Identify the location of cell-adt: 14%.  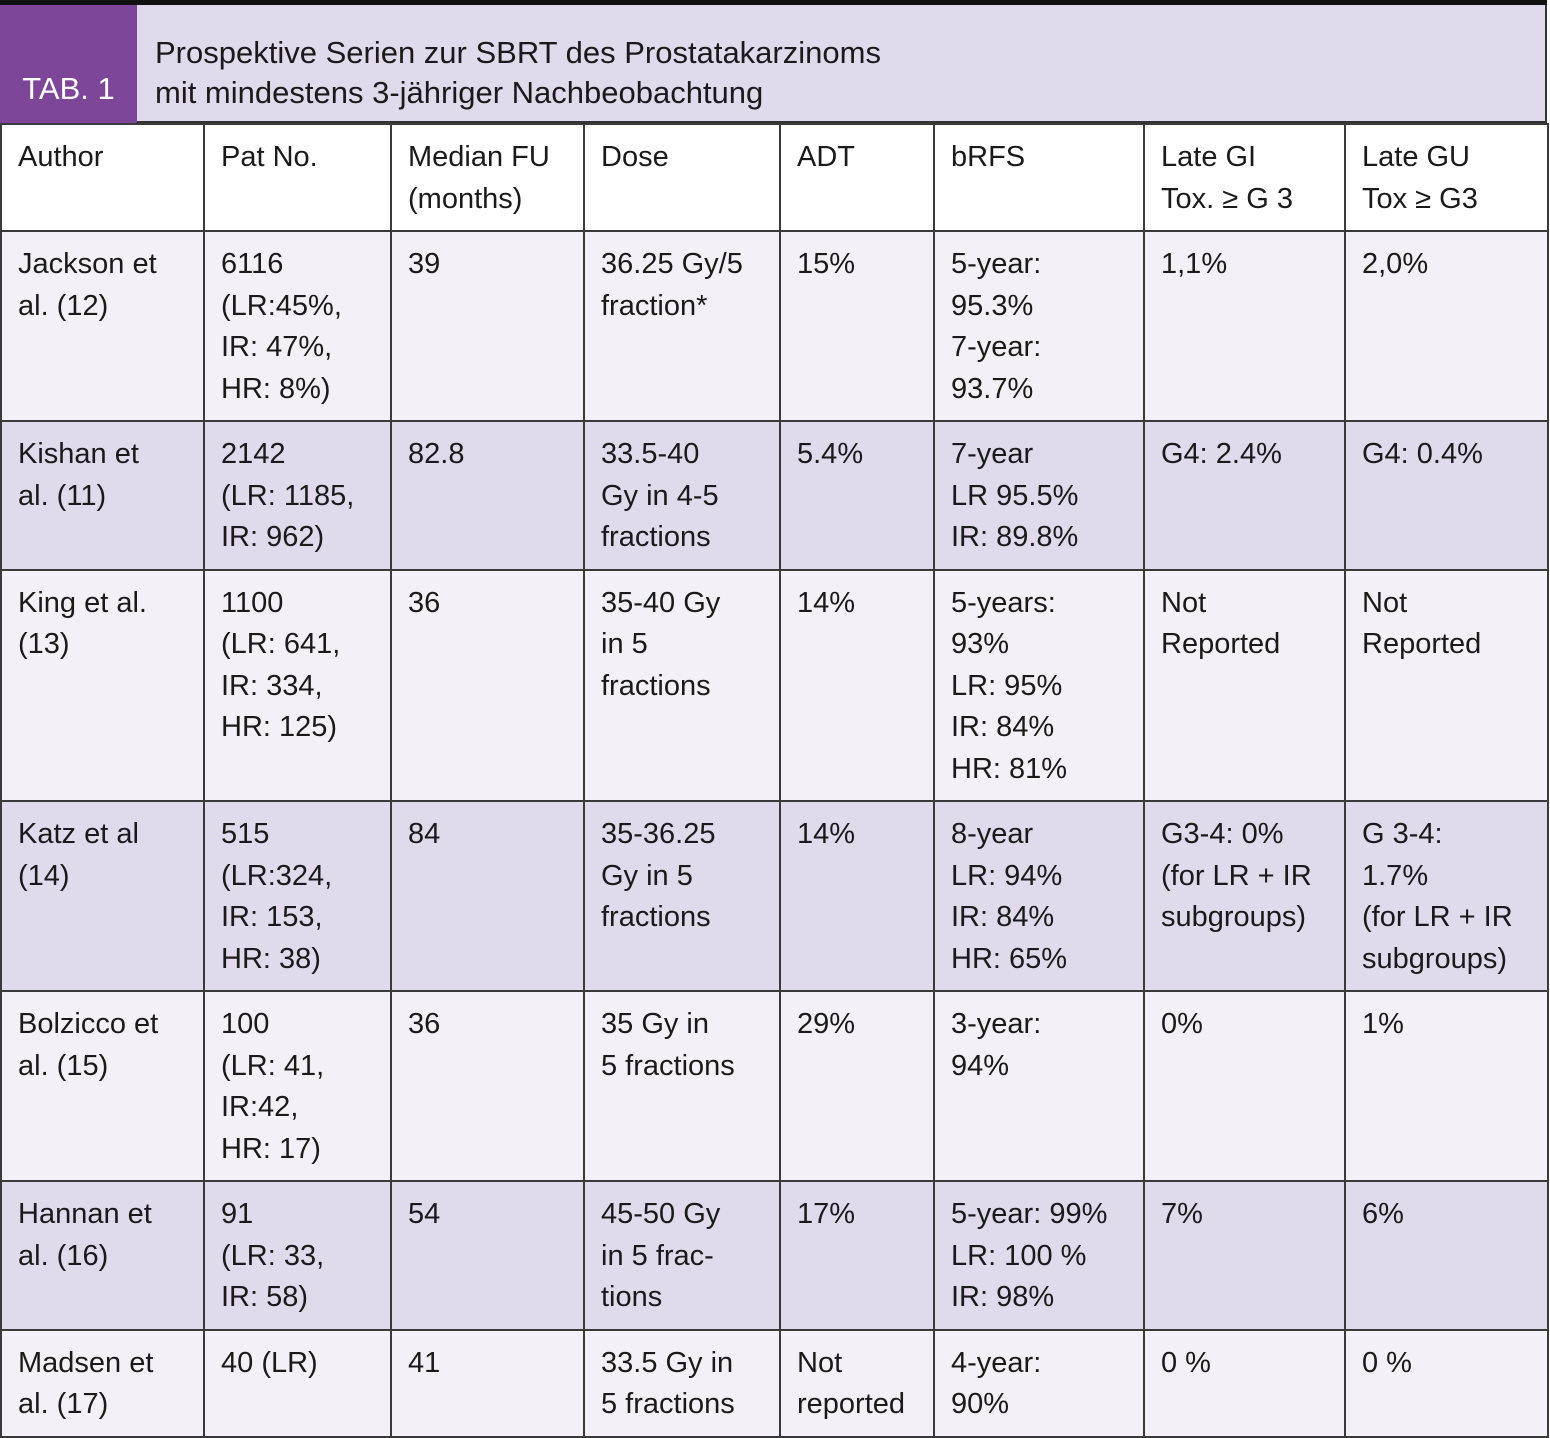
(857, 896).